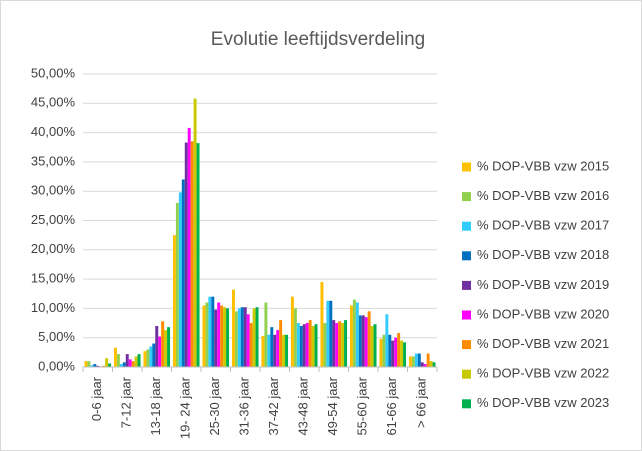 The height and width of the screenshot is (451, 642). Describe the element at coordinates (53, 278) in the screenshot. I see `y-tick-label: 15,00%` at that location.